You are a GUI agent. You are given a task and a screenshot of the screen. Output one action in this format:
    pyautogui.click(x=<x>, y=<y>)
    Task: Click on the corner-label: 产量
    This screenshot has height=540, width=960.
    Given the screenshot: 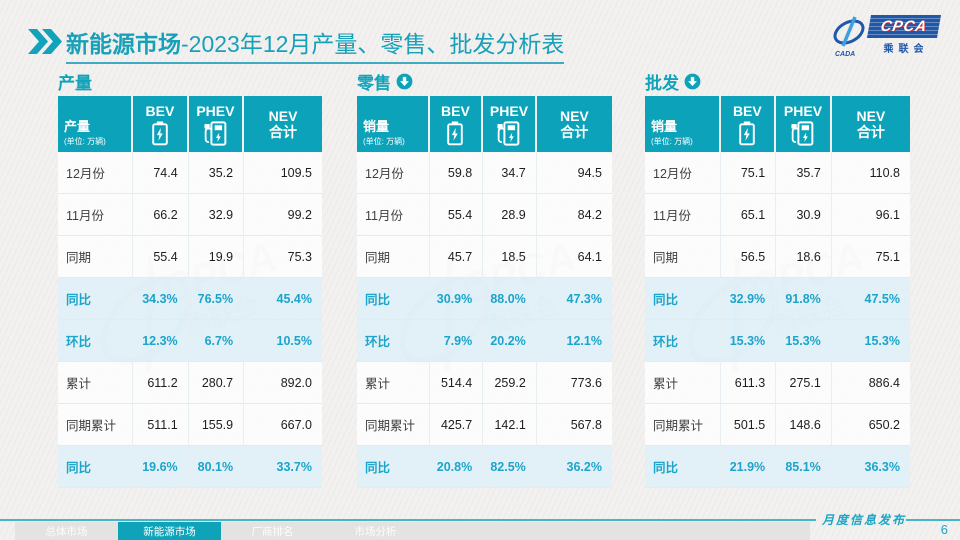 What is the action you would take?
    pyautogui.click(x=77, y=126)
    